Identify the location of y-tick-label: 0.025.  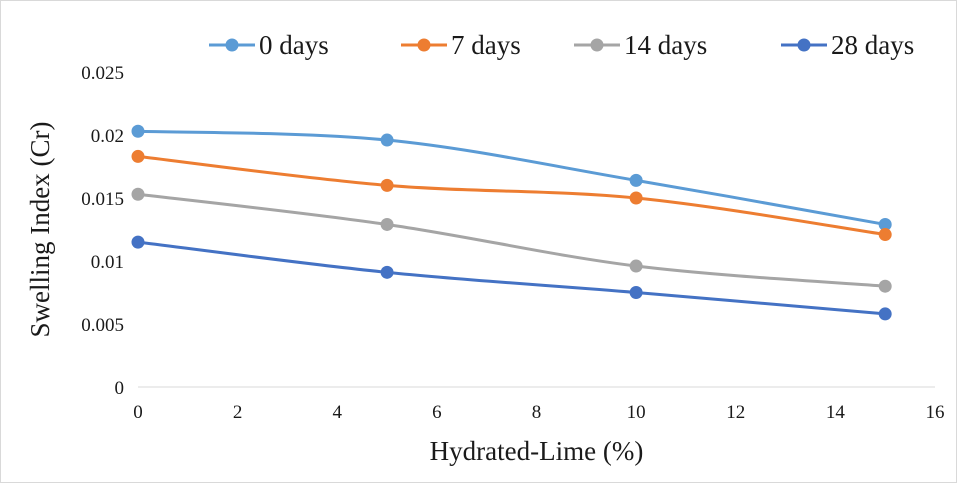
(102, 73).